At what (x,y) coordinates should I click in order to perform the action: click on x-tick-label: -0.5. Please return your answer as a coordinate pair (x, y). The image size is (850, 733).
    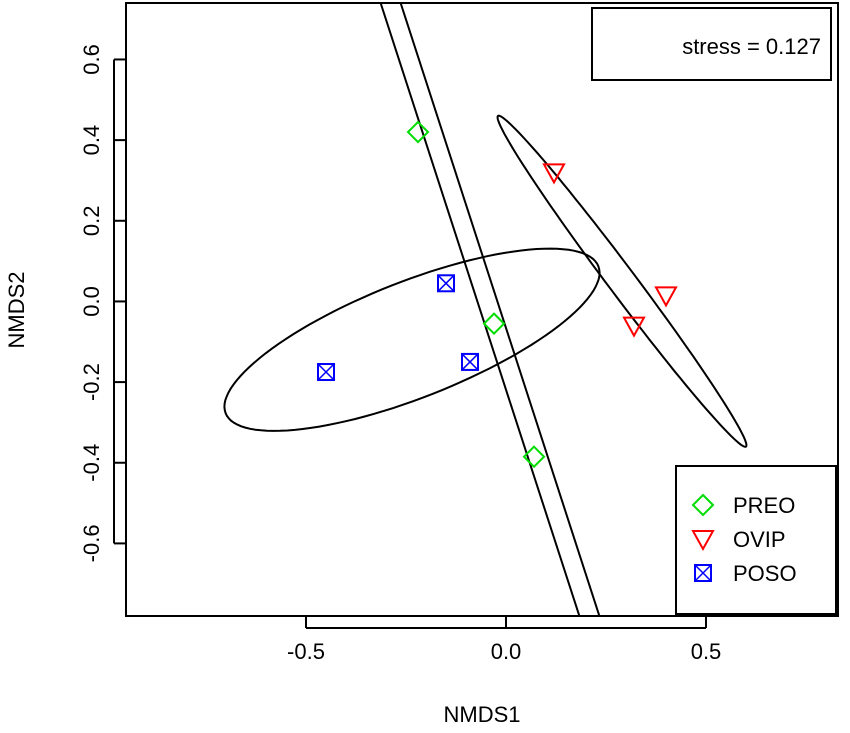
    Looking at the image, I should click on (306, 651).